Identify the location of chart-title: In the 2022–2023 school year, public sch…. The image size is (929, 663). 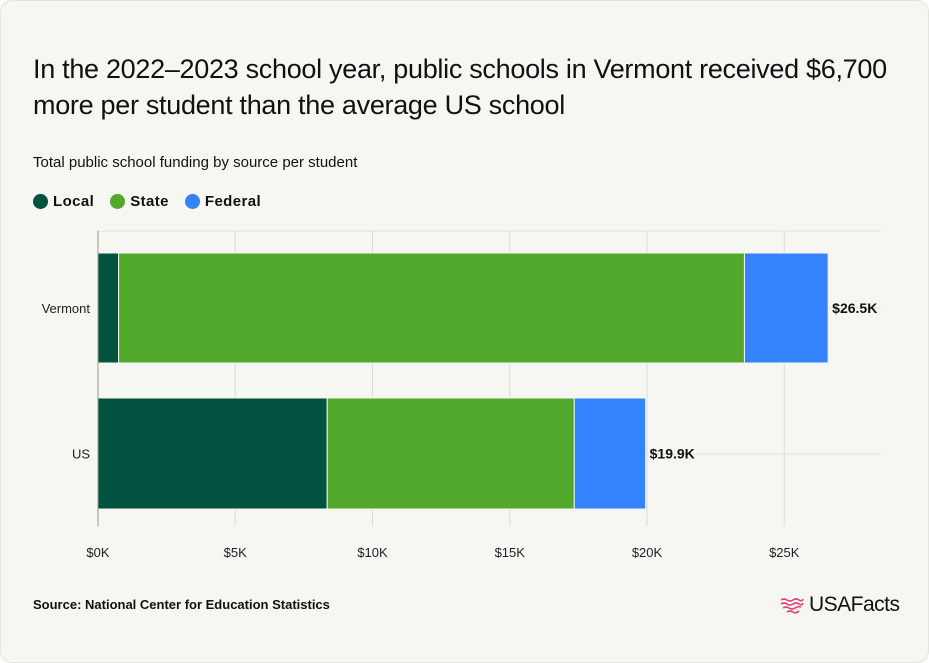
(460, 87).